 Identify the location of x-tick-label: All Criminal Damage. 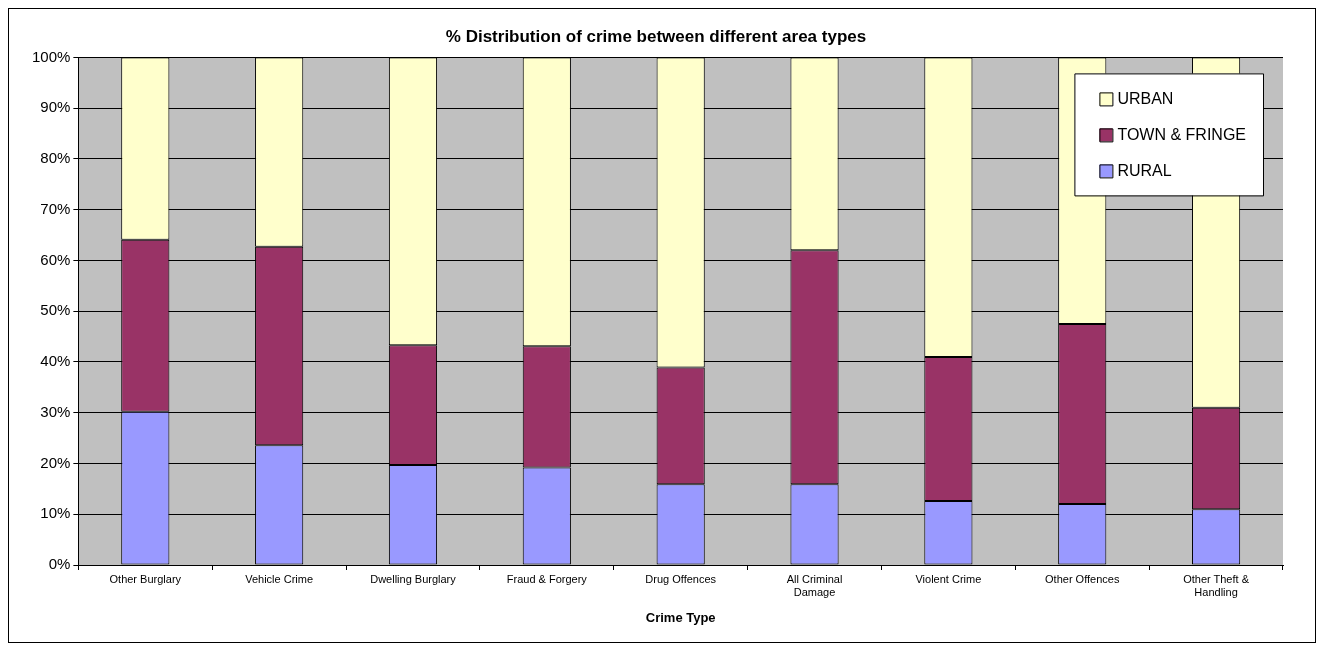
(814, 585).